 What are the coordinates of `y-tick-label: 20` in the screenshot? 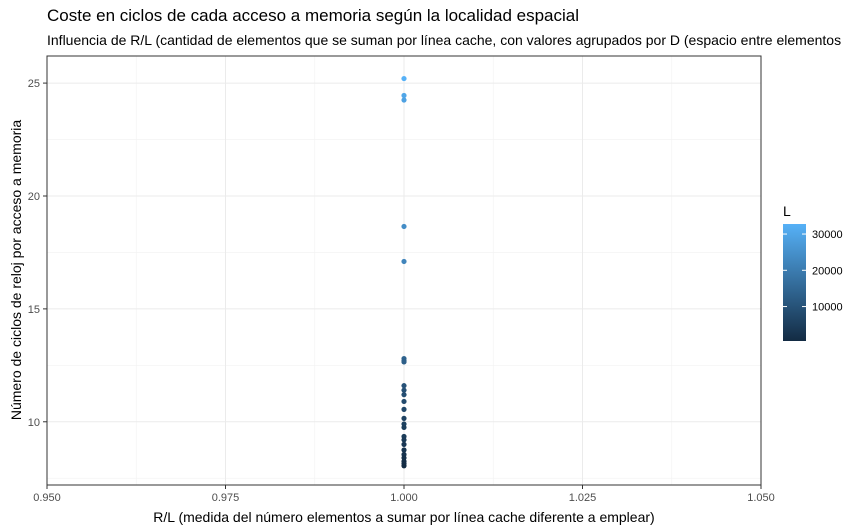 It's located at (34, 197).